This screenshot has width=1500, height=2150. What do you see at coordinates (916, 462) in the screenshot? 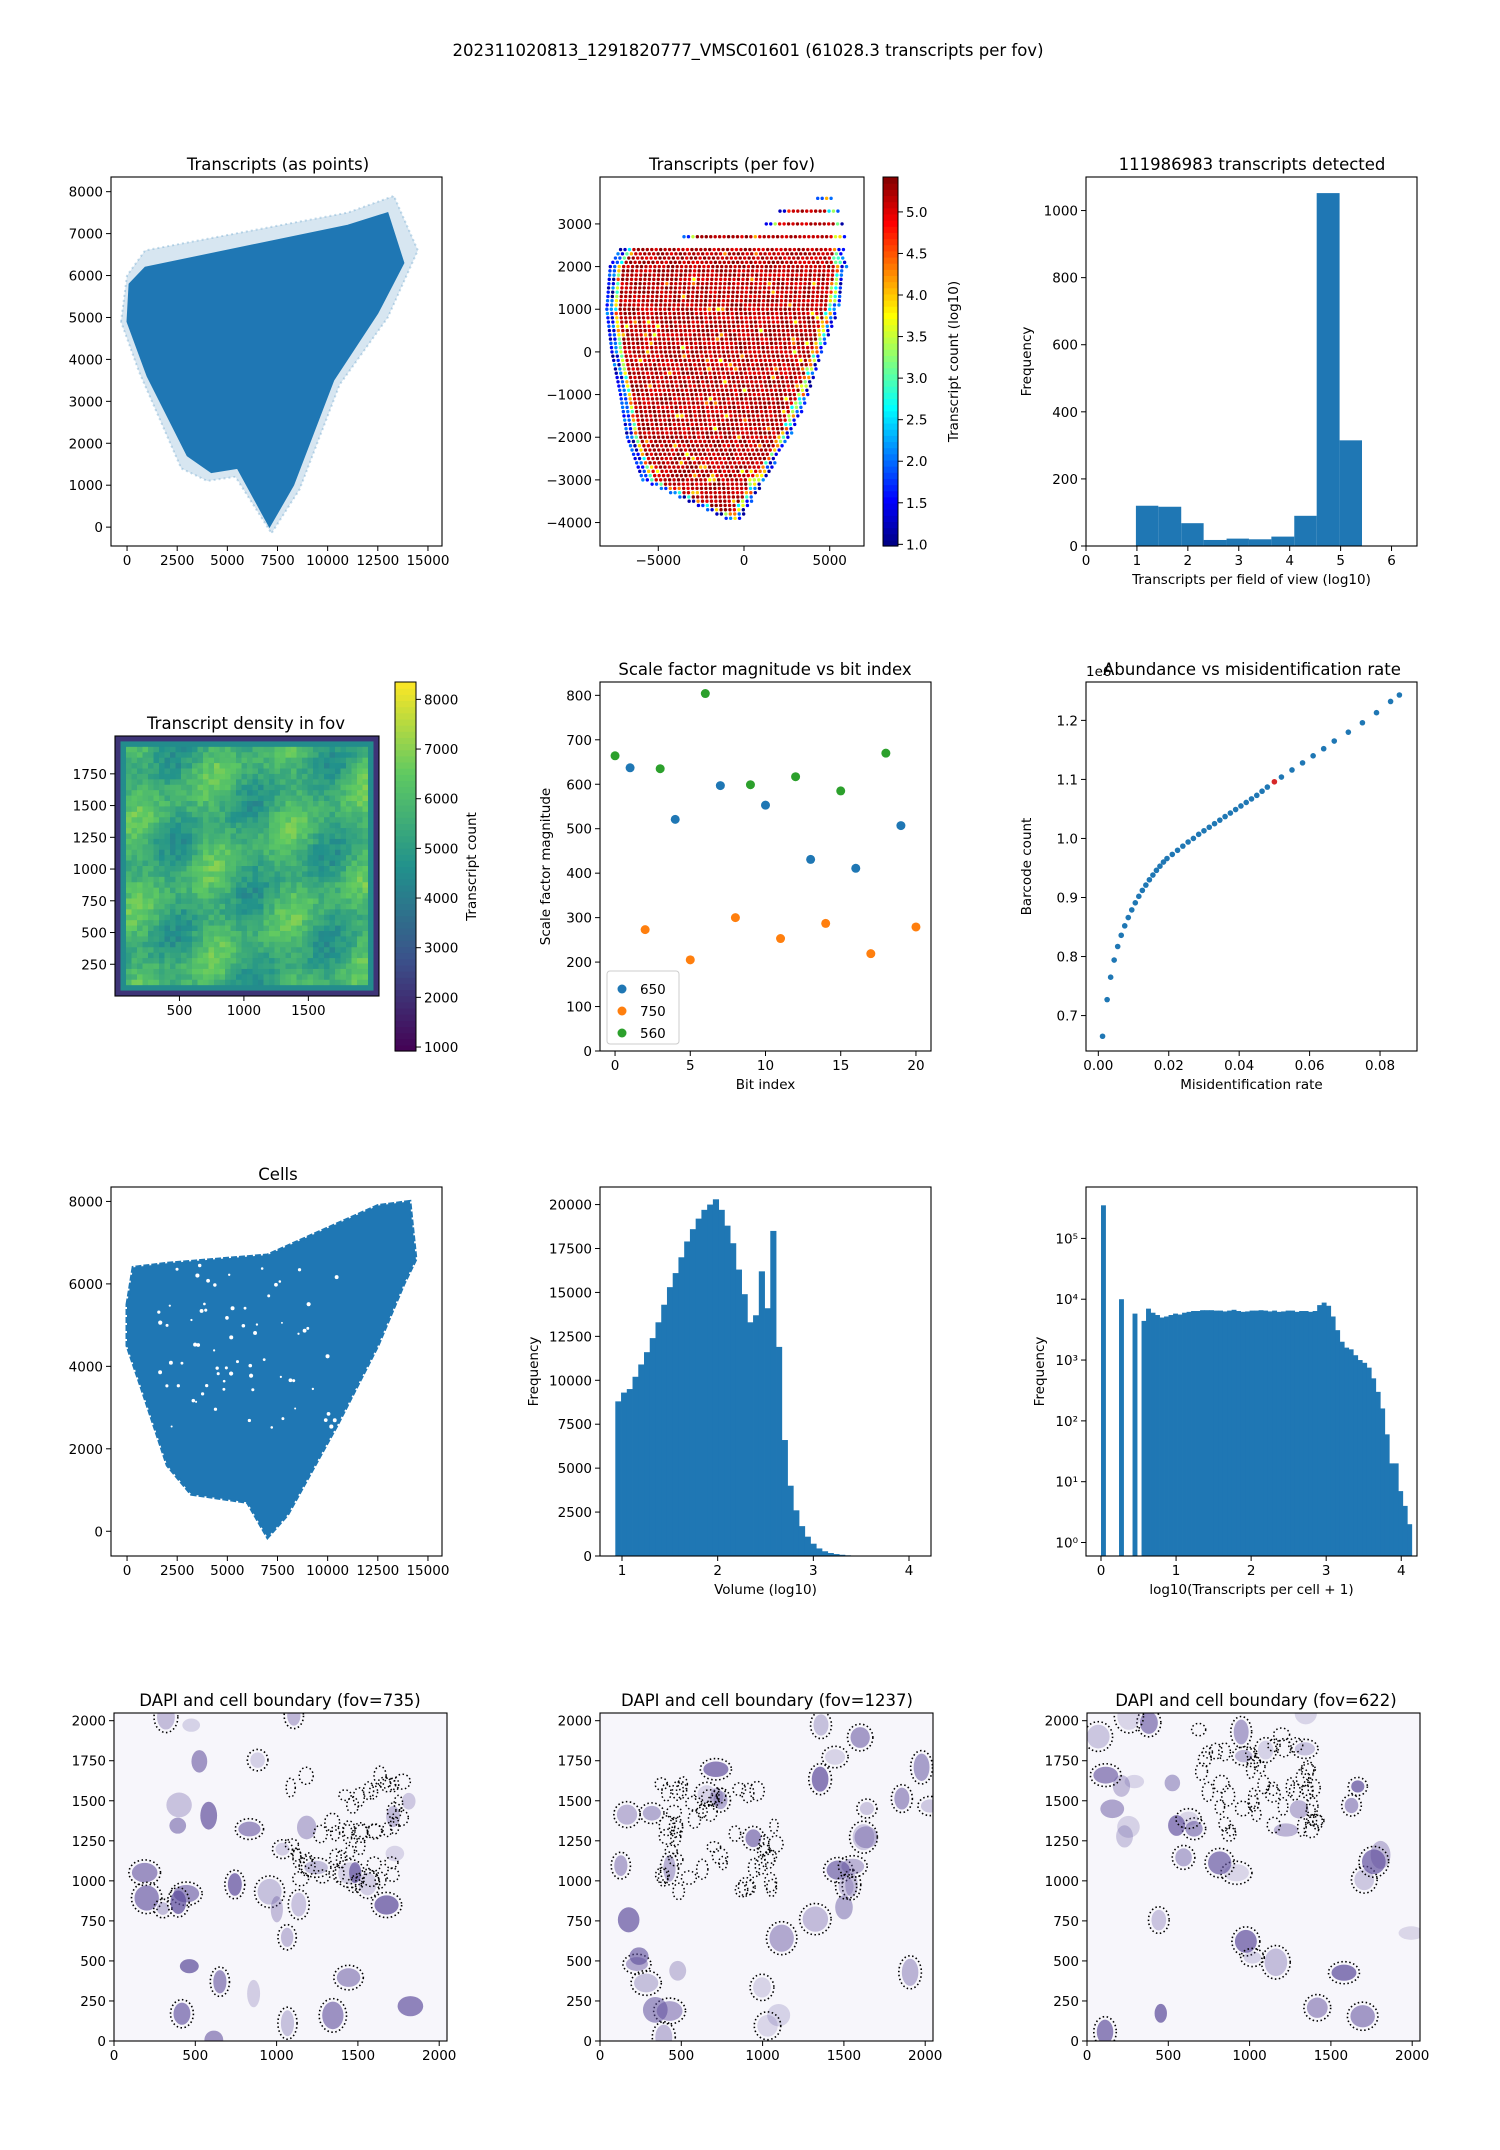
I see `fov-colorbar-tick-label: 2.0` at bounding box center [916, 462].